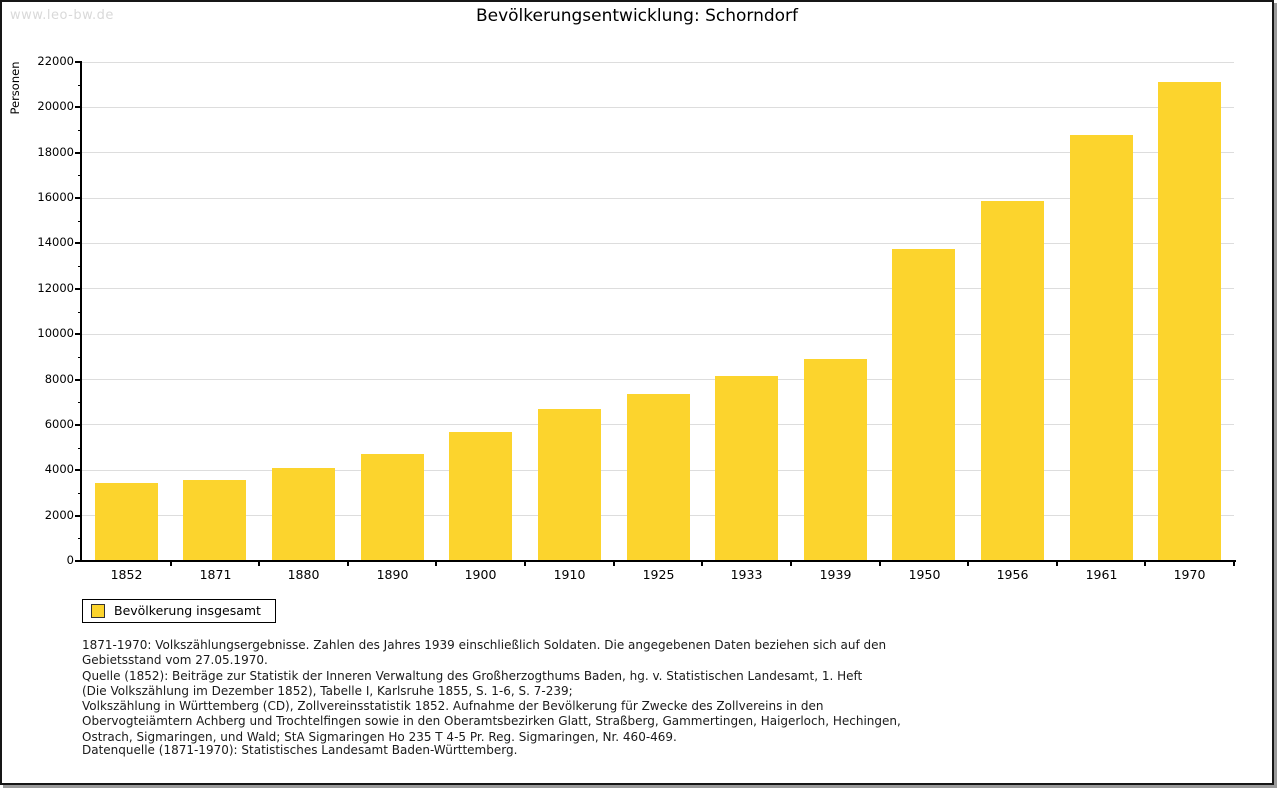 The image size is (1280, 791). What do you see at coordinates (658, 574) in the screenshot?
I see `x-tick-label: 1925` at bounding box center [658, 574].